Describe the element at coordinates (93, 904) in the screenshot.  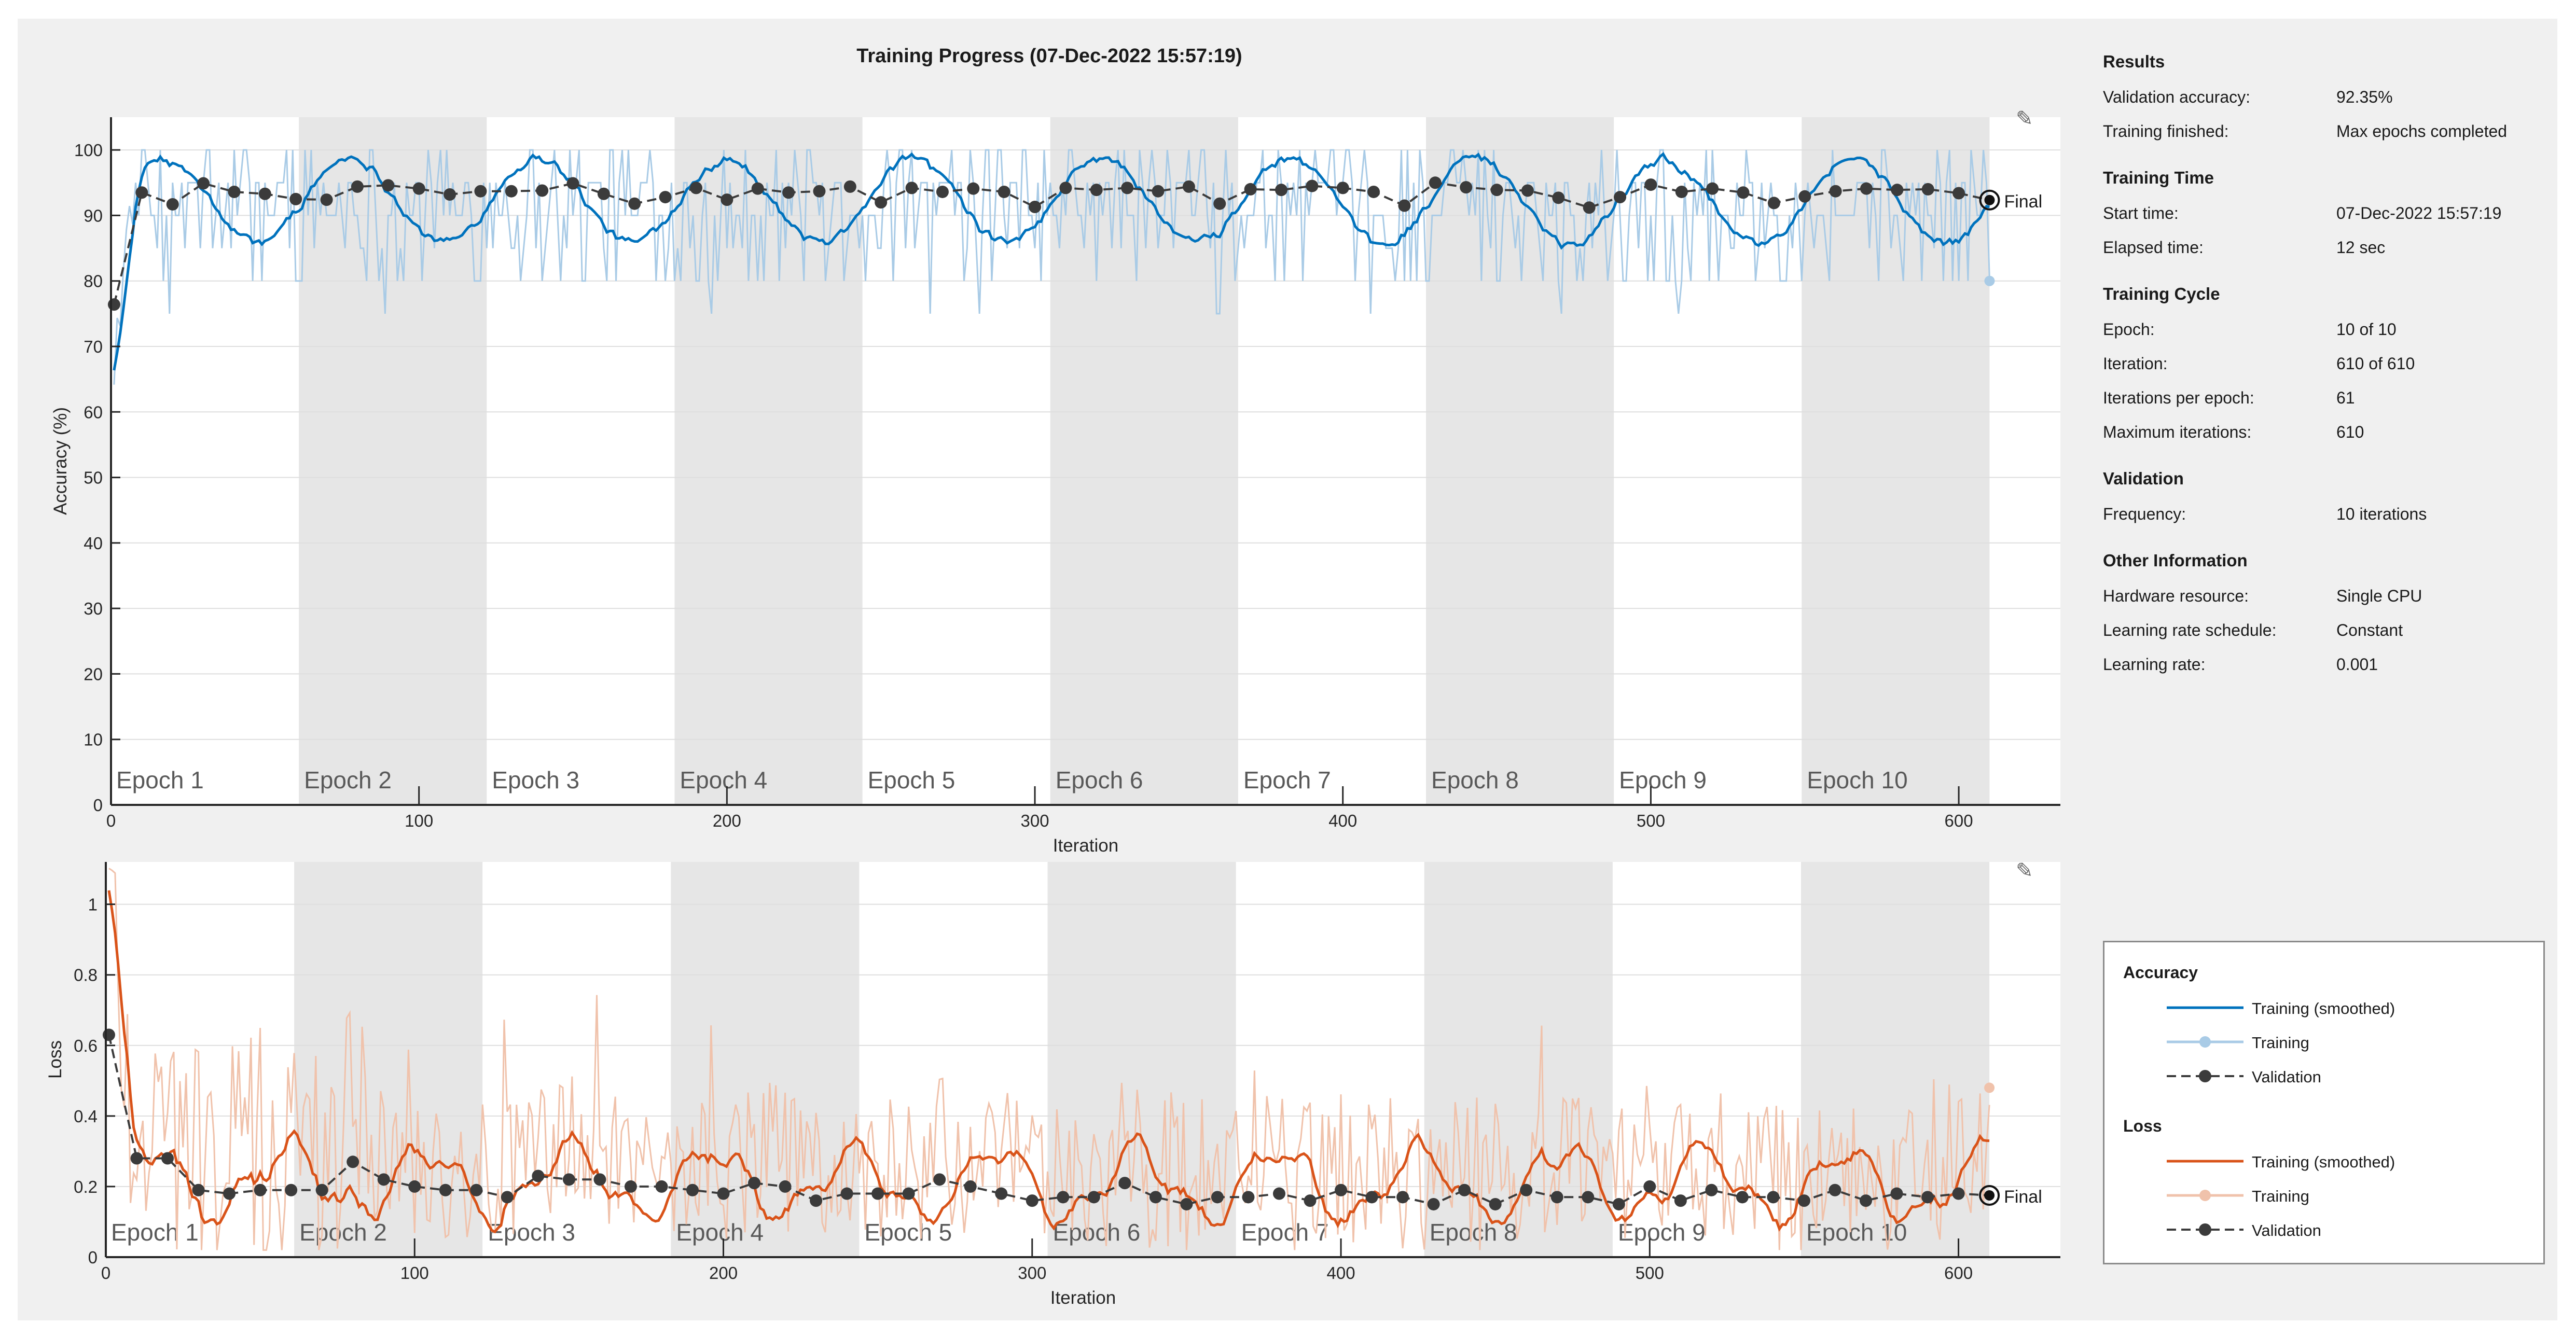
I see `y-tick-label: 1` at that location.